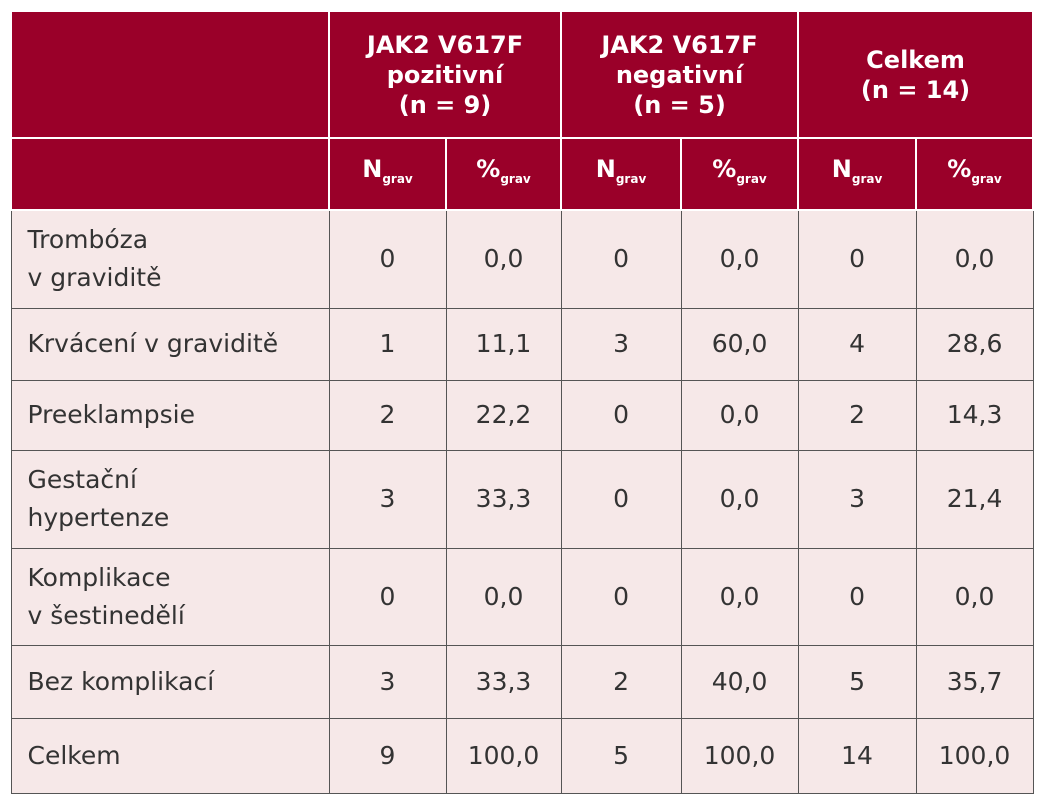  Describe the element at coordinates (739, 681) in the screenshot. I see `data-cell: 40,0` at that location.